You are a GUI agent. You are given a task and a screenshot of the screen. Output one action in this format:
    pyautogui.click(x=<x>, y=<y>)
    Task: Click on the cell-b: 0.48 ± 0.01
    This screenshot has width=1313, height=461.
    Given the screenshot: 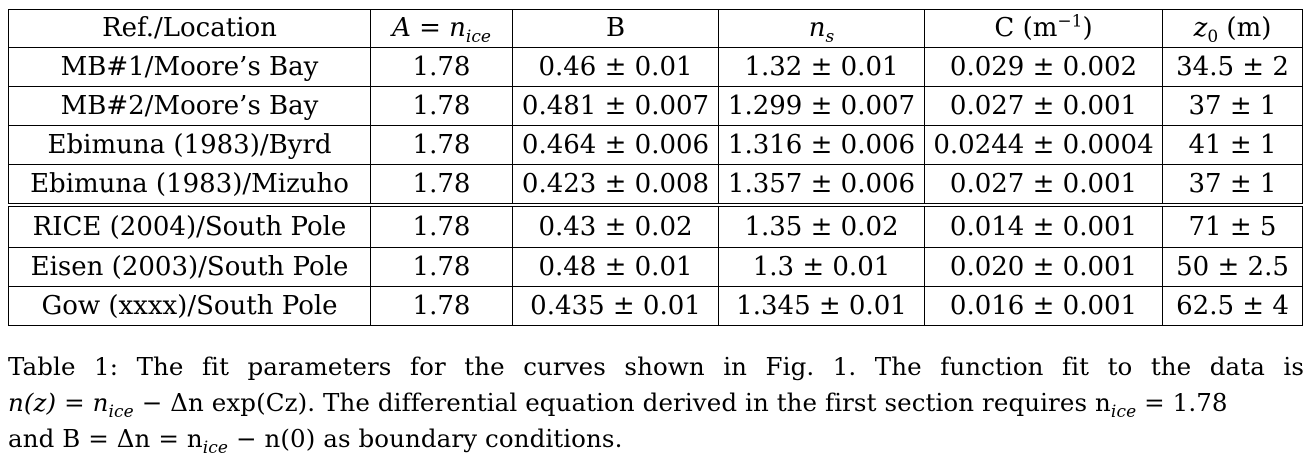 What is the action you would take?
    pyautogui.click(x=615, y=267)
    